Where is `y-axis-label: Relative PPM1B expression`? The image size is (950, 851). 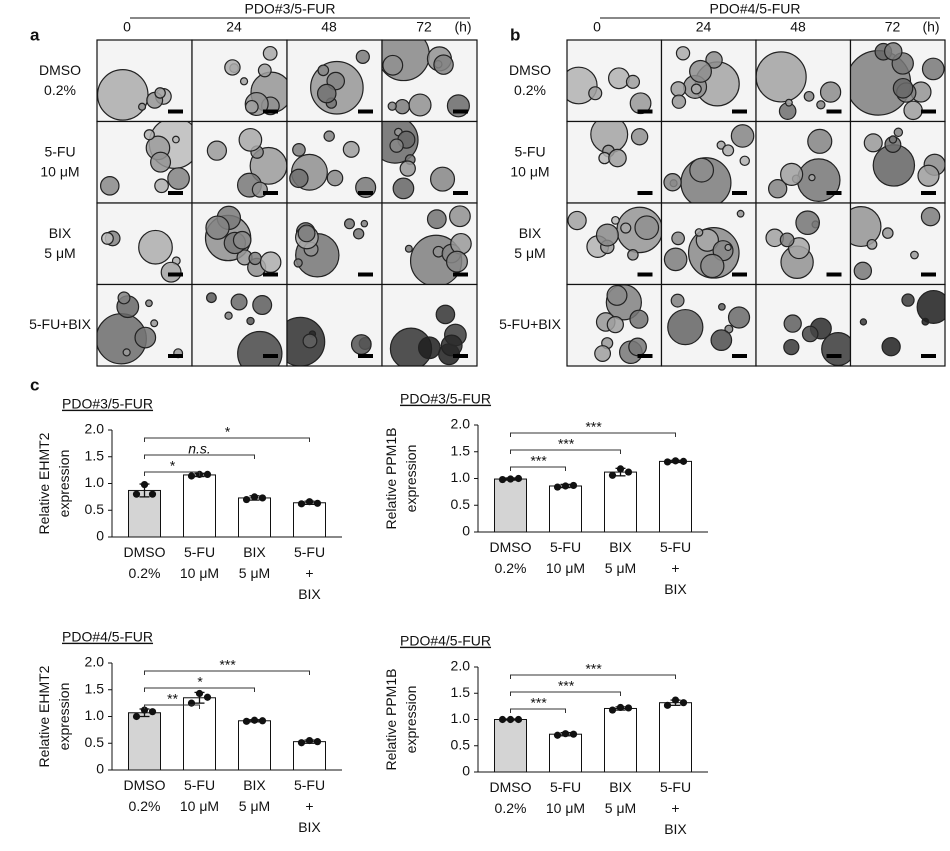 y-axis-label: Relative PPM1B expression is located at coordinates (401, 479).